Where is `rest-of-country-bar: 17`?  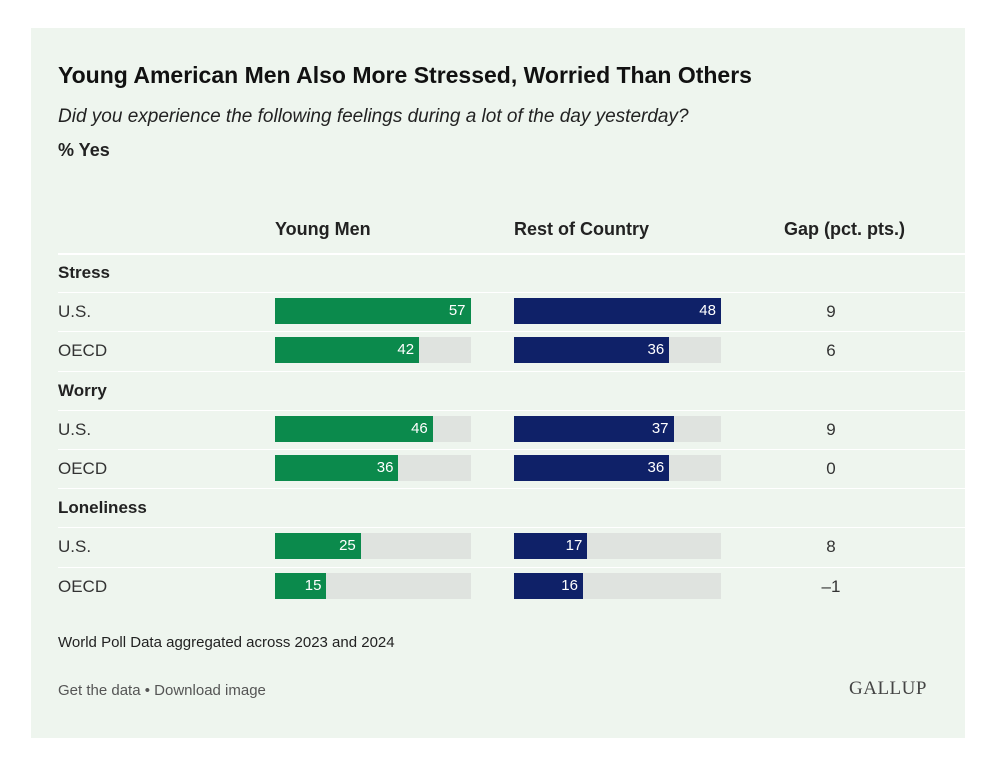
rest-of-country-bar: 17 is located at coordinates (551, 546).